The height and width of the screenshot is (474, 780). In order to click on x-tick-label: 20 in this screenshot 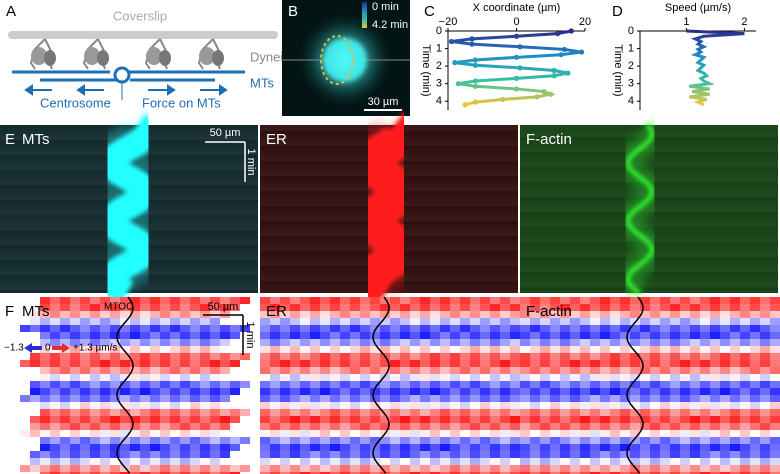, I will do `click(585, 22)`.